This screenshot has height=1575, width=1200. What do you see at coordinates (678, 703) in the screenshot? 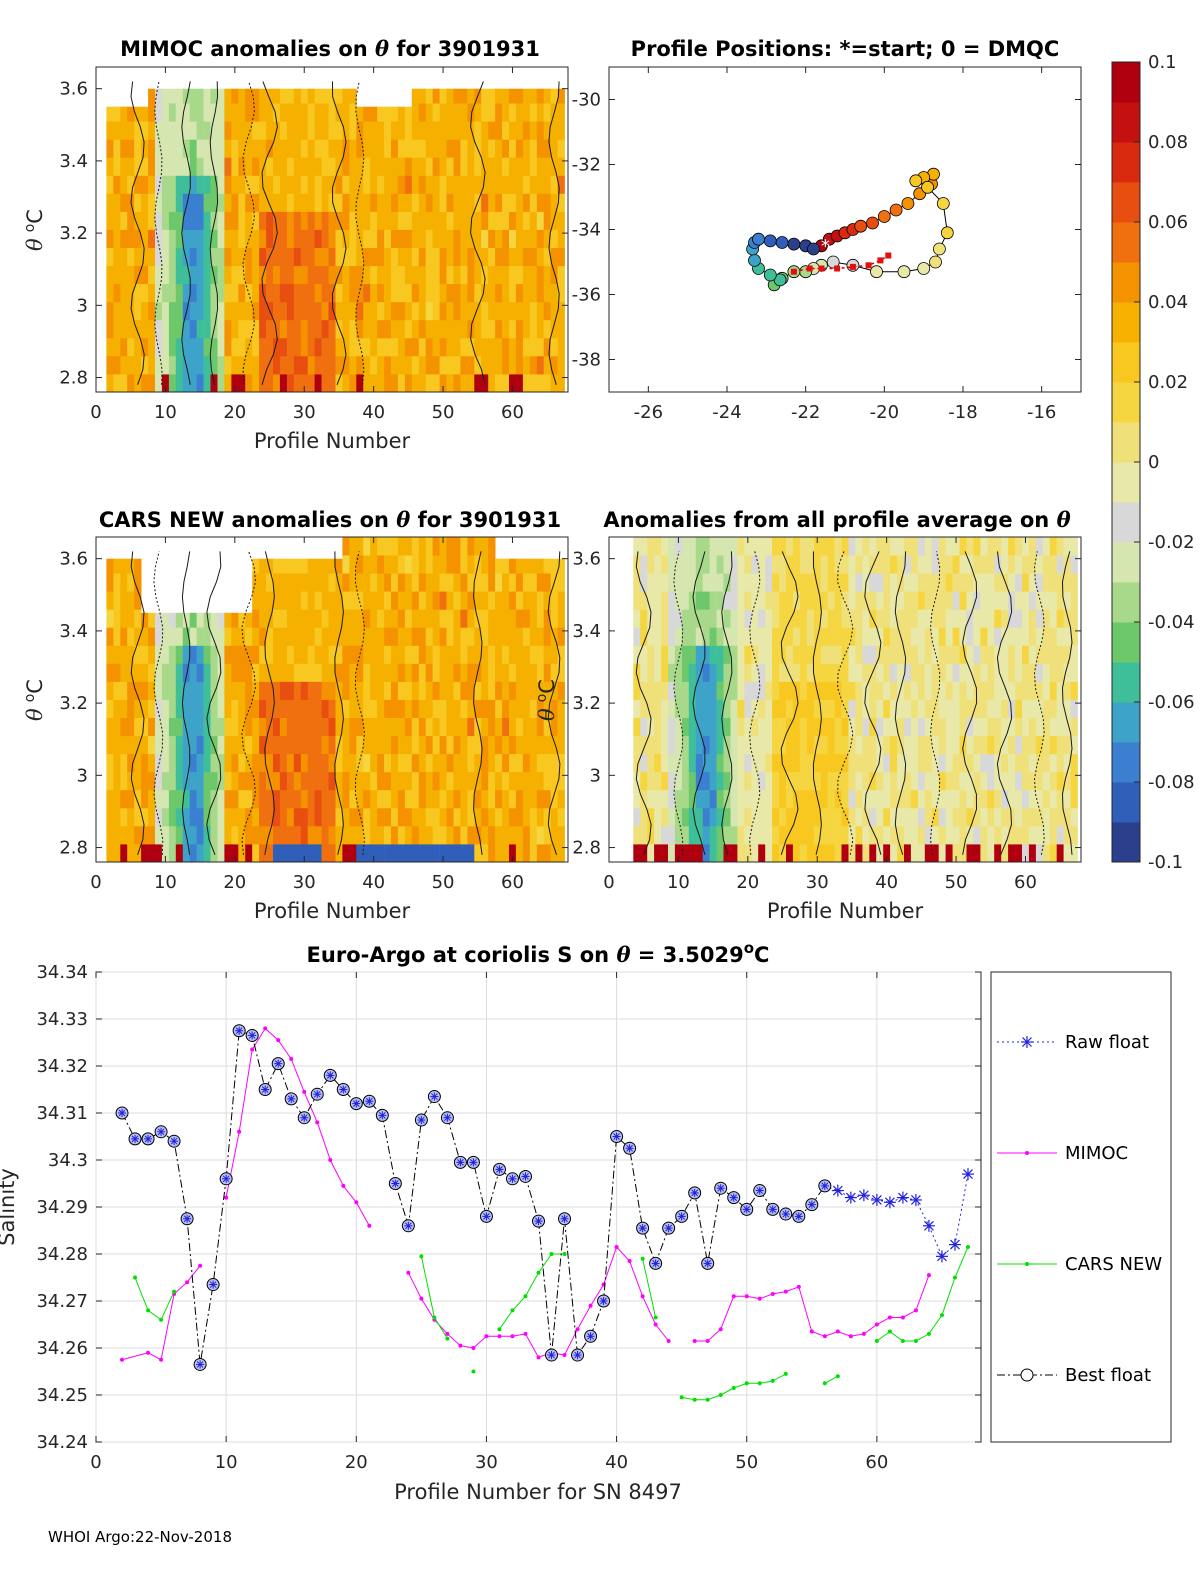
I see `avg-contour` at bounding box center [678, 703].